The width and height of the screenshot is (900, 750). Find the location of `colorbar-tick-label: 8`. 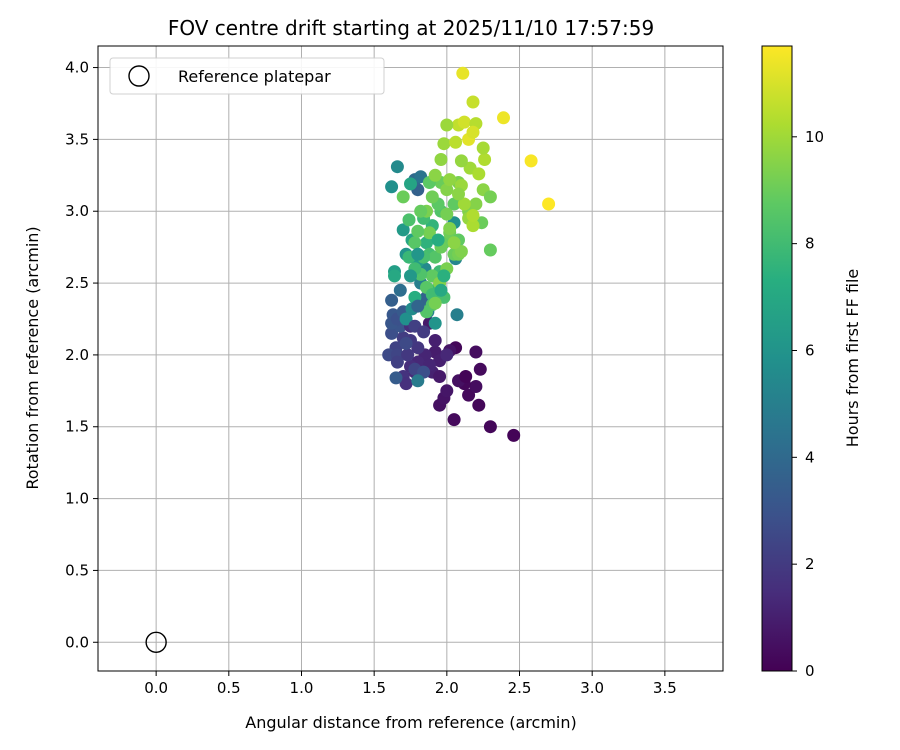

colorbar-tick-label: 8 is located at coordinates (810, 244).